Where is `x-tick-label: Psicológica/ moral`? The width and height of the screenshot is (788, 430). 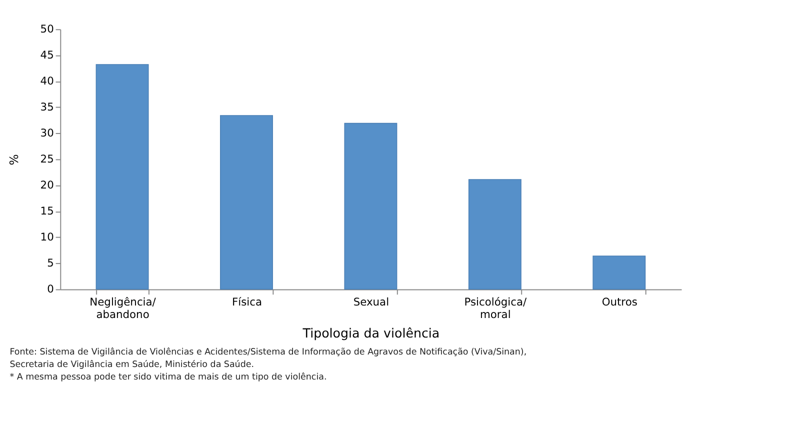
x-tick-label: Psicológica/ moral is located at coordinates (495, 308).